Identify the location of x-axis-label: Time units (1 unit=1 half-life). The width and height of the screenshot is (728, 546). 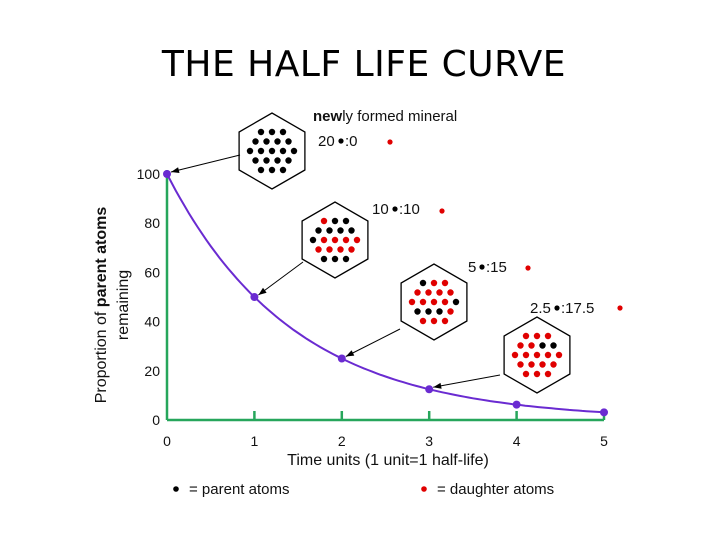
(388, 460).